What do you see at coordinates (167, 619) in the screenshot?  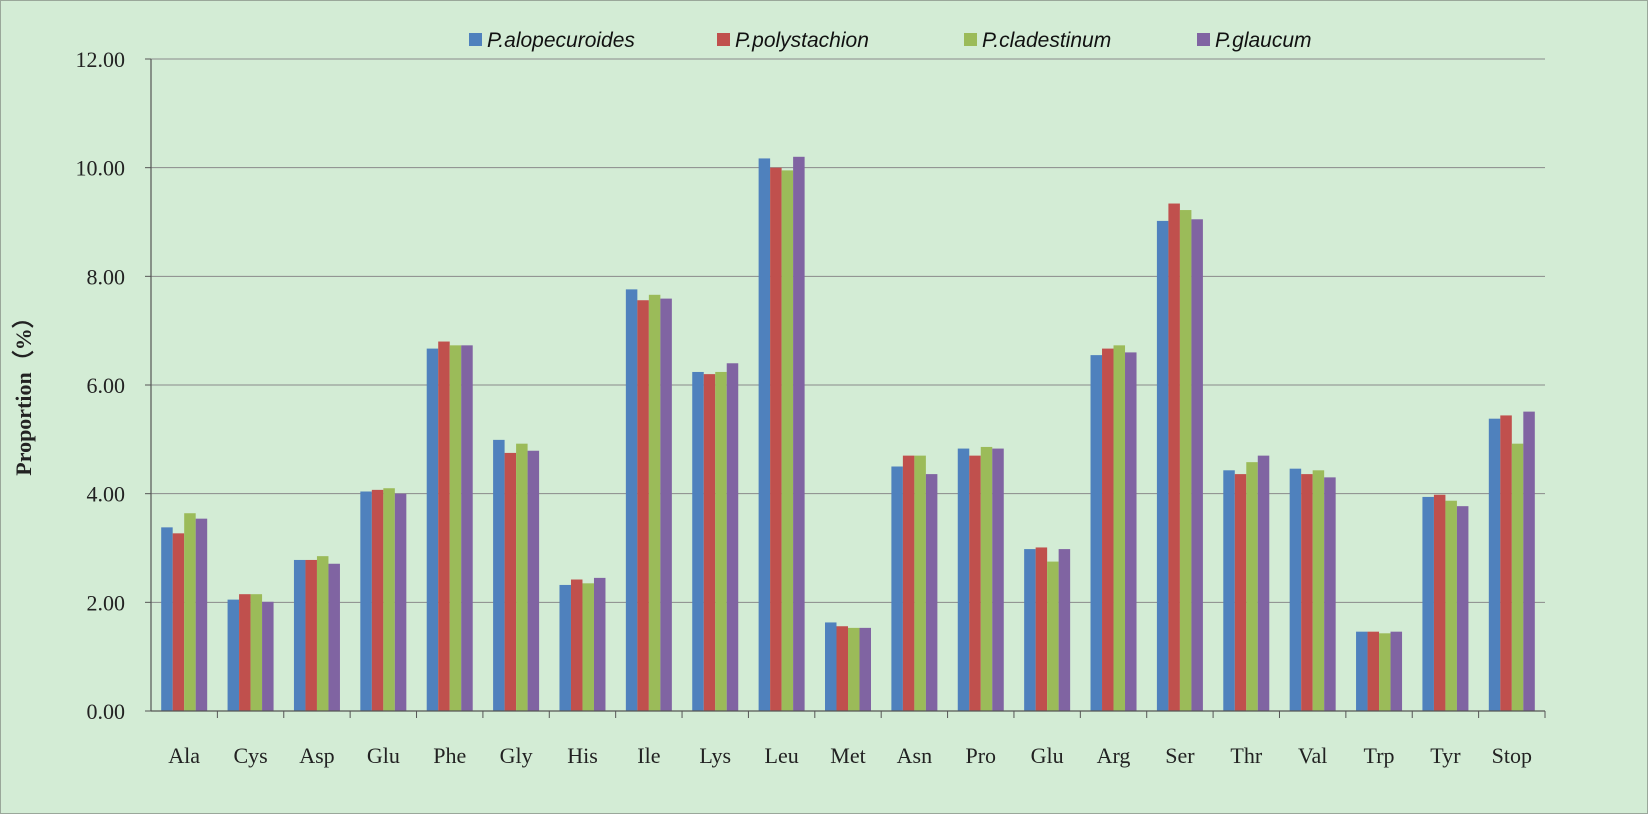 I see `bar-P.alopecuroides-Ala` at bounding box center [167, 619].